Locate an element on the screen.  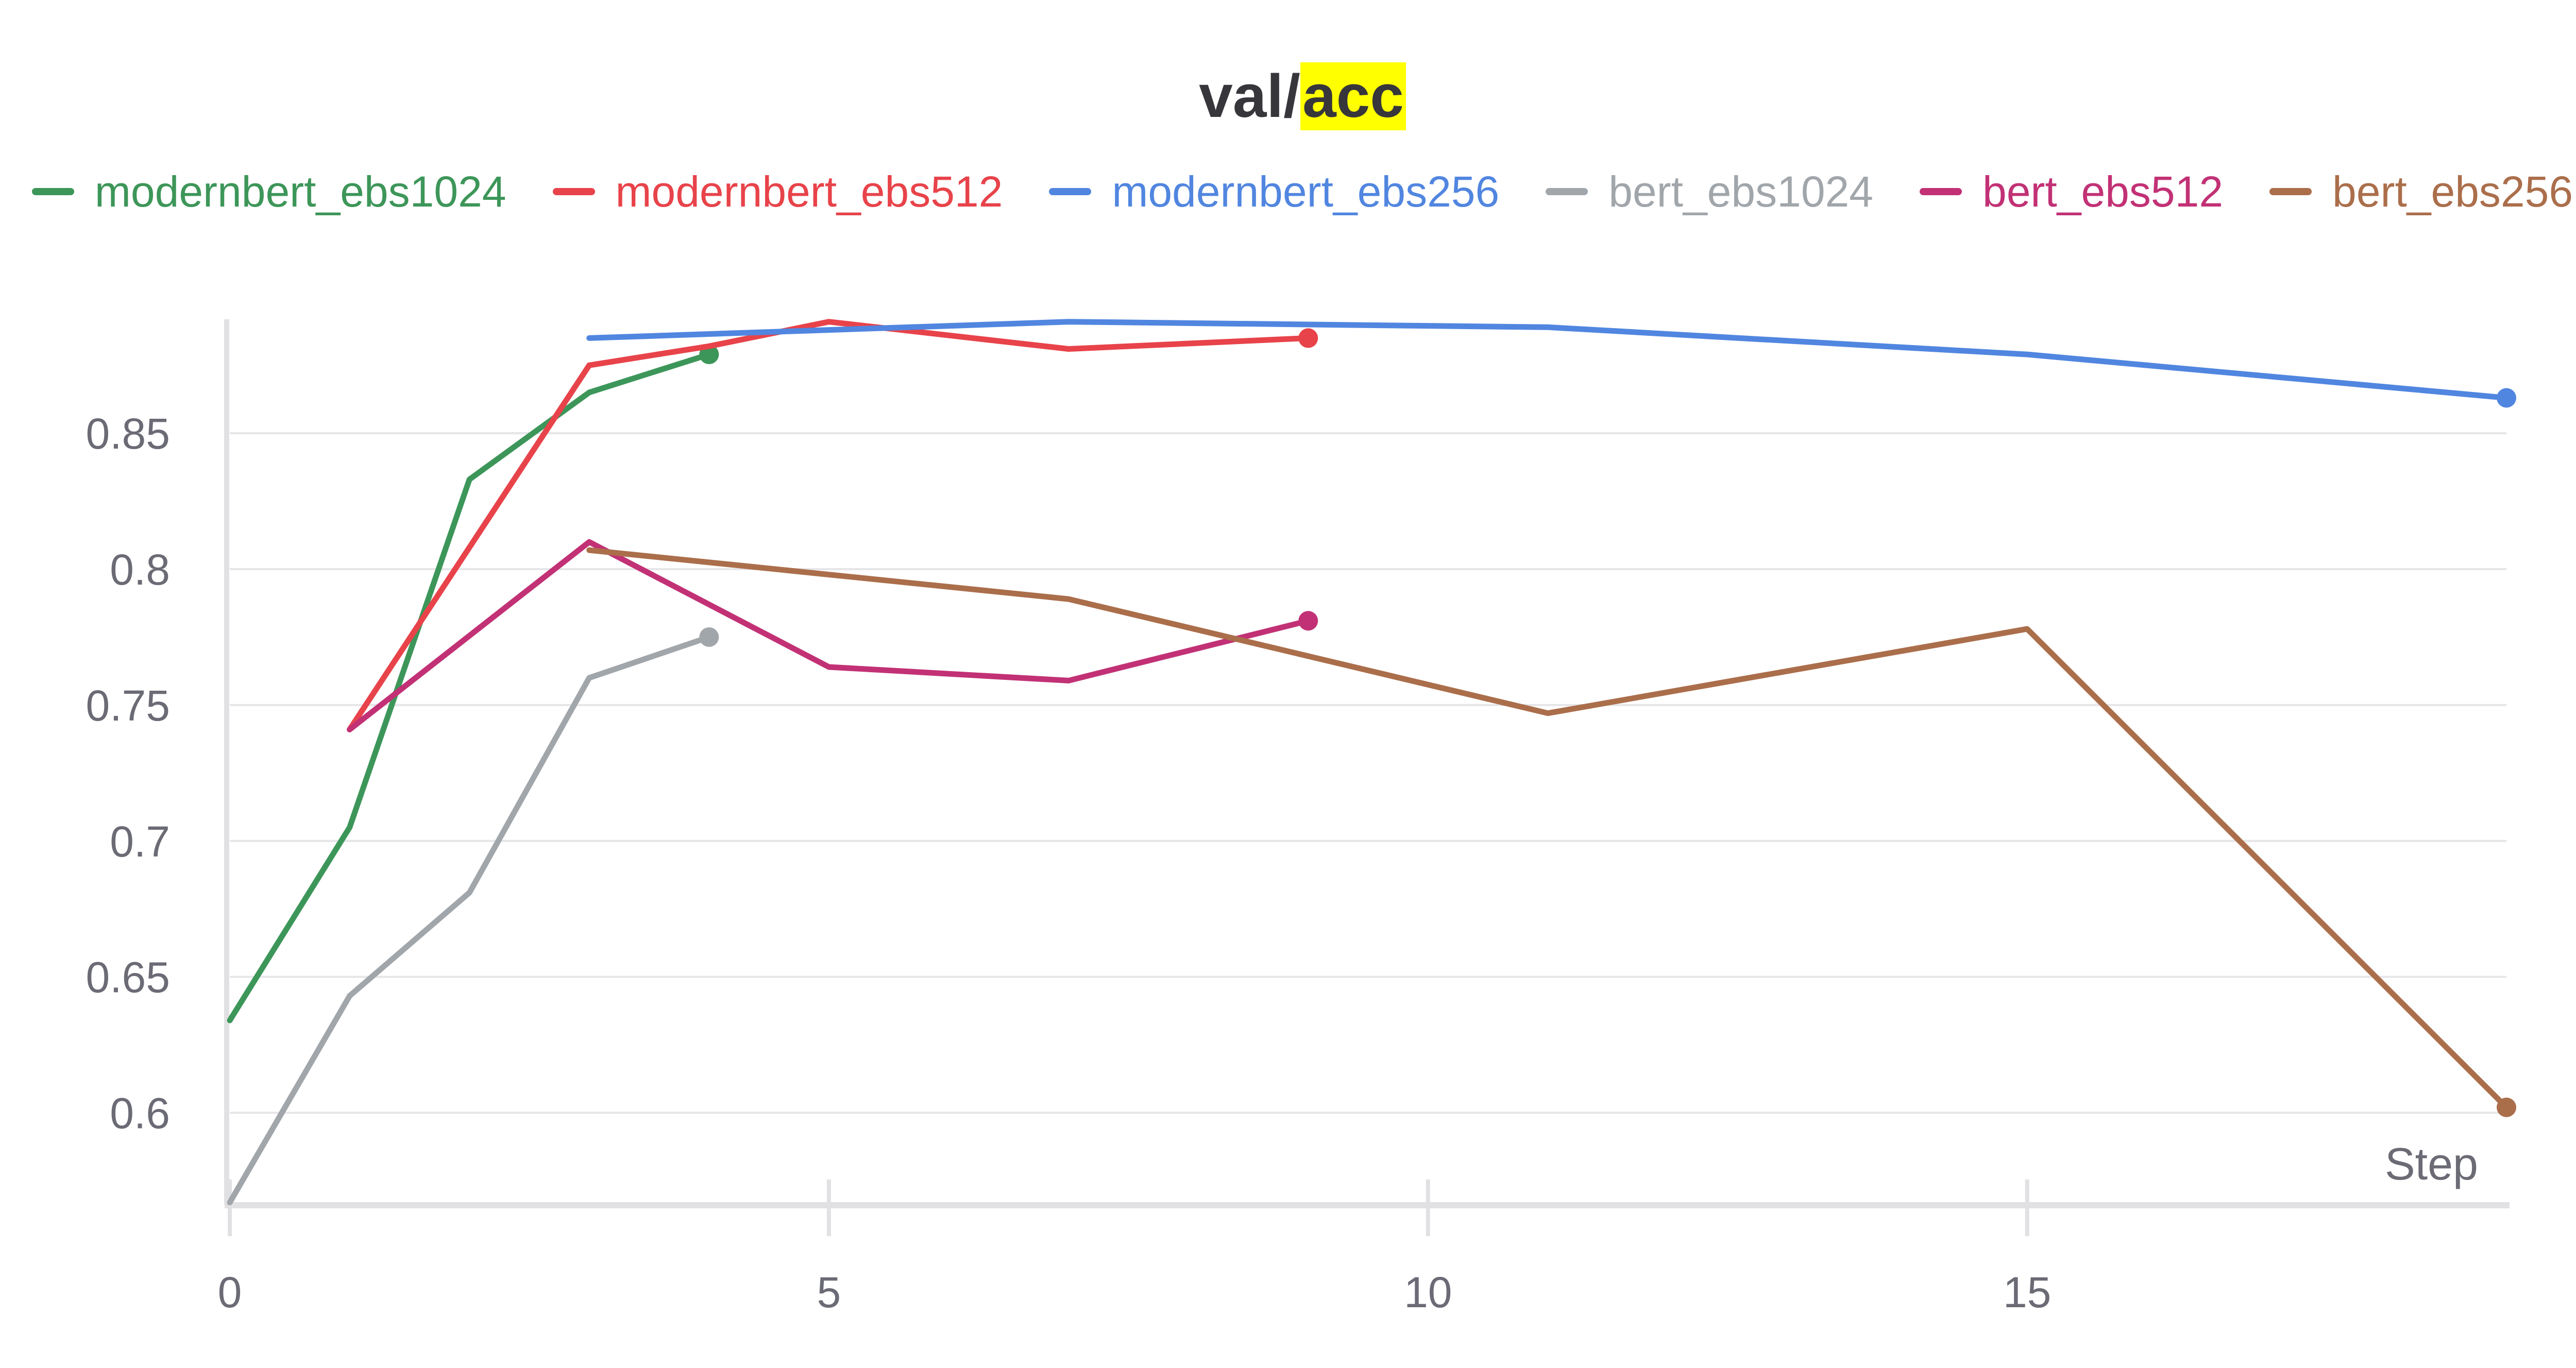
y-tick-label: 0.7 is located at coordinates (140, 841).